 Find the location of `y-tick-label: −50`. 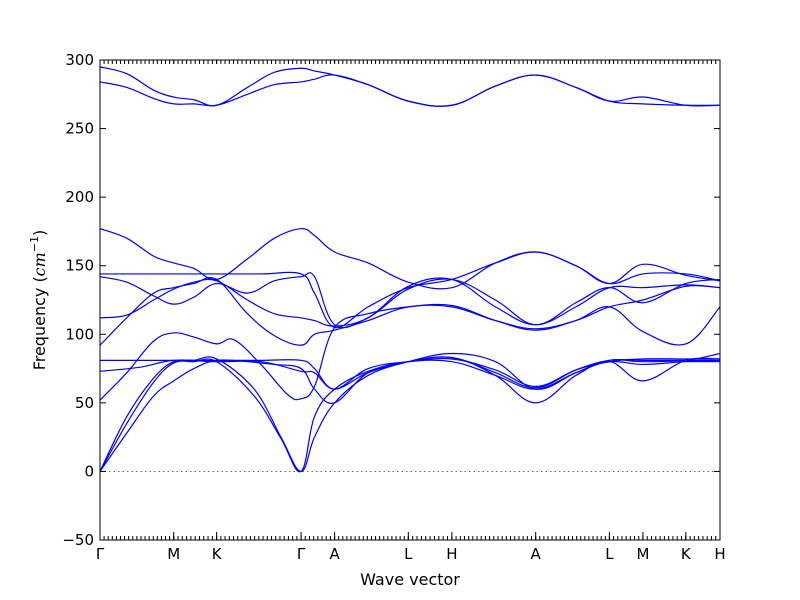

y-tick-label: −50 is located at coordinates (78, 540).